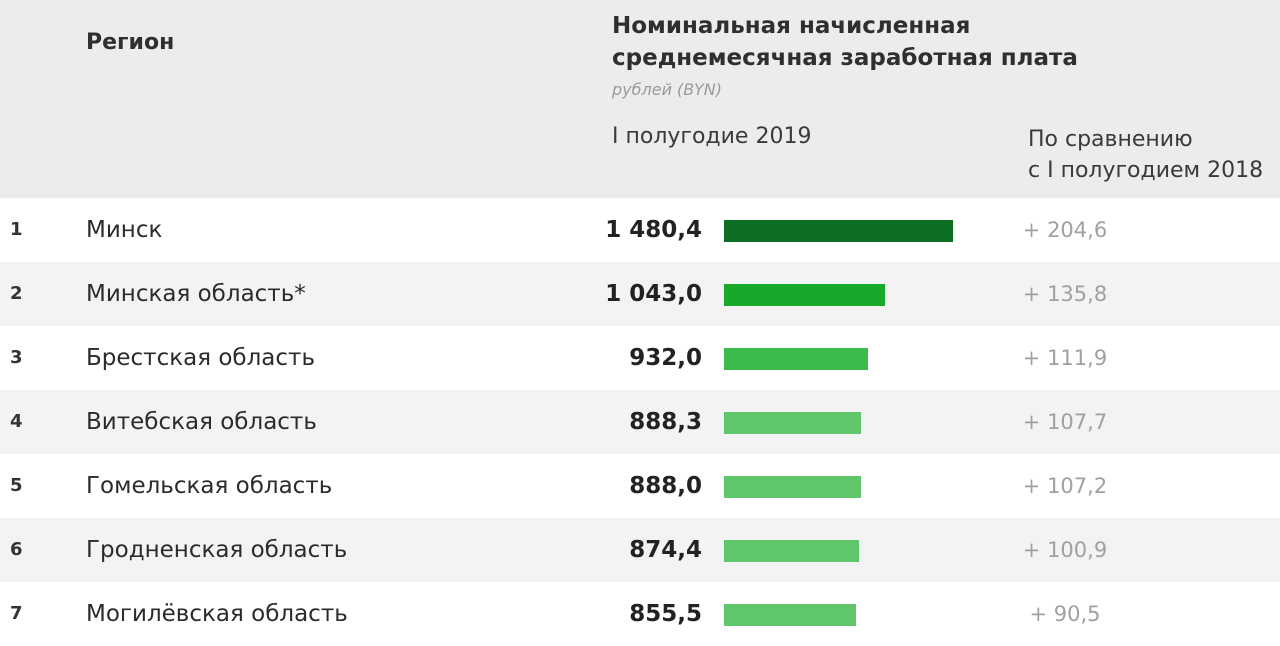 The image size is (1280, 646). What do you see at coordinates (217, 614) in the screenshot?
I see `region-name: Могилёвская область` at bounding box center [217, 614].